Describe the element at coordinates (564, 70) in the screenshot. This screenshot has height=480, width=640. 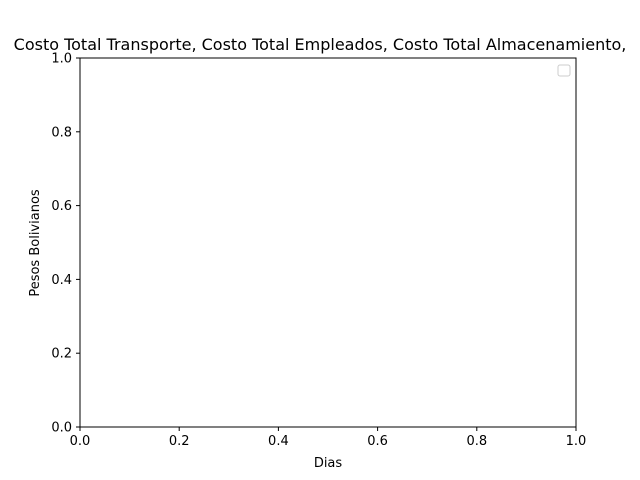
I see `legend-box` at that location.